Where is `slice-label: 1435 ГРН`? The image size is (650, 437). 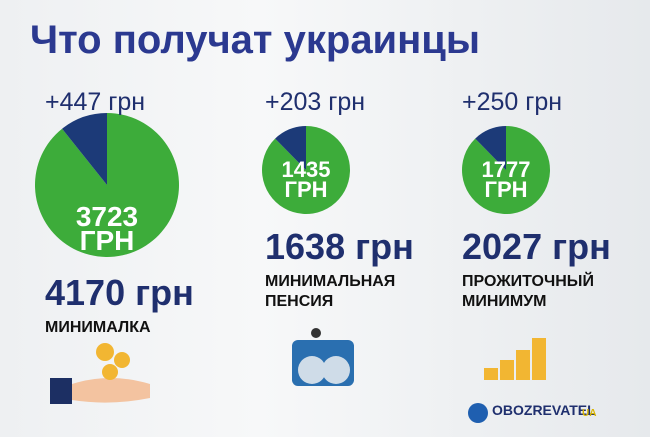
slice-label: 1435 ГРН is located at coordinates (306, 179).